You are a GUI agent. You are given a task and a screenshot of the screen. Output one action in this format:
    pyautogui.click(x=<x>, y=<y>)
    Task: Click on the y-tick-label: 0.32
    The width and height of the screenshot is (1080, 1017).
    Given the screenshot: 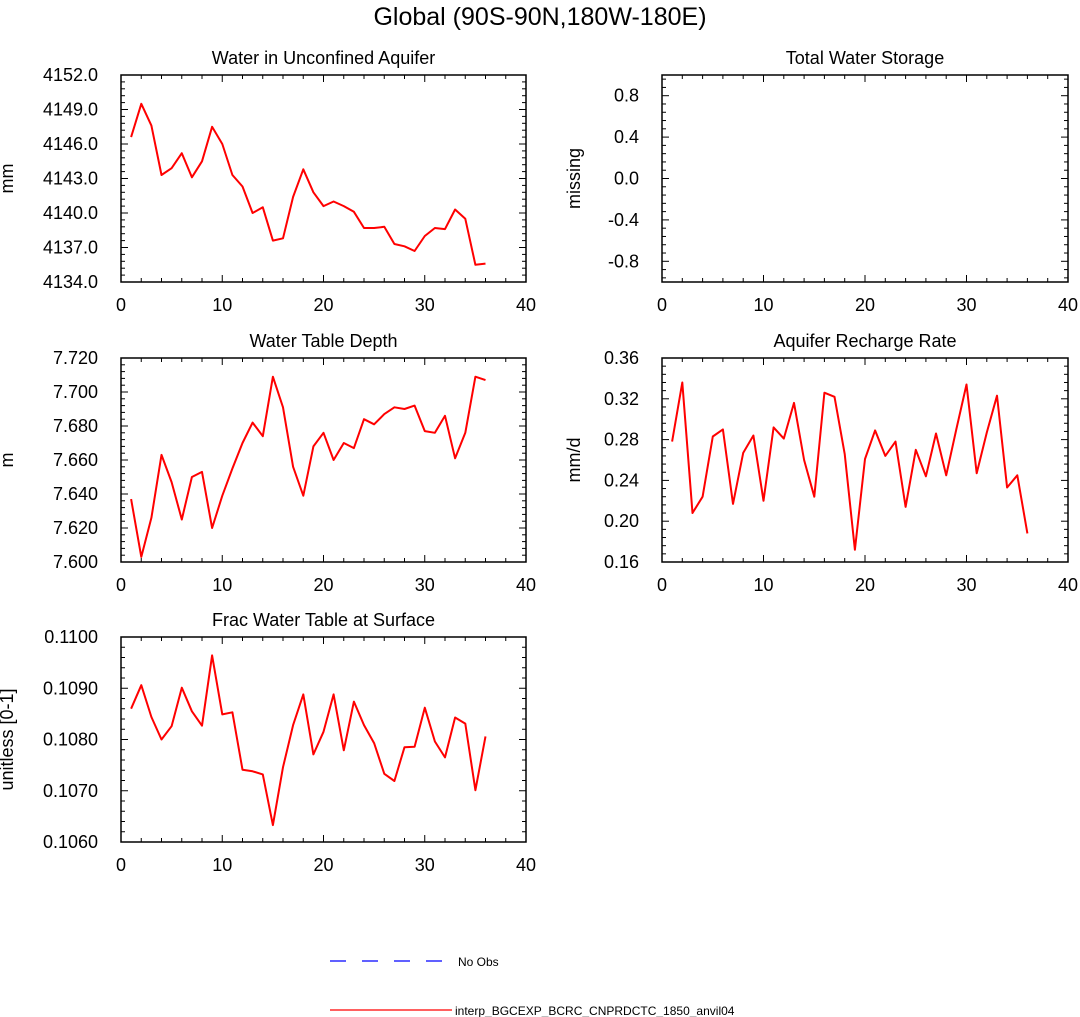 What is the action you would take?
    pyautogui.click(x=621, y=399)
    